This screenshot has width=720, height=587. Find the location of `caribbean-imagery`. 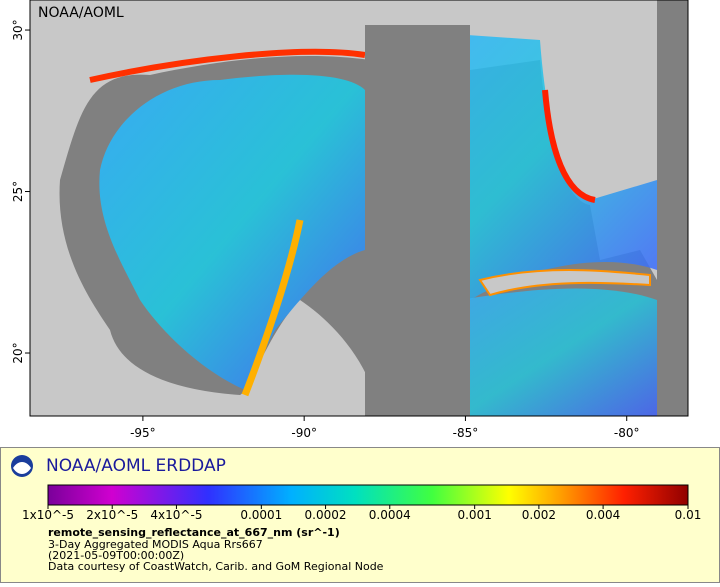

caribbean-imagery is located at coordinates (558, 352).